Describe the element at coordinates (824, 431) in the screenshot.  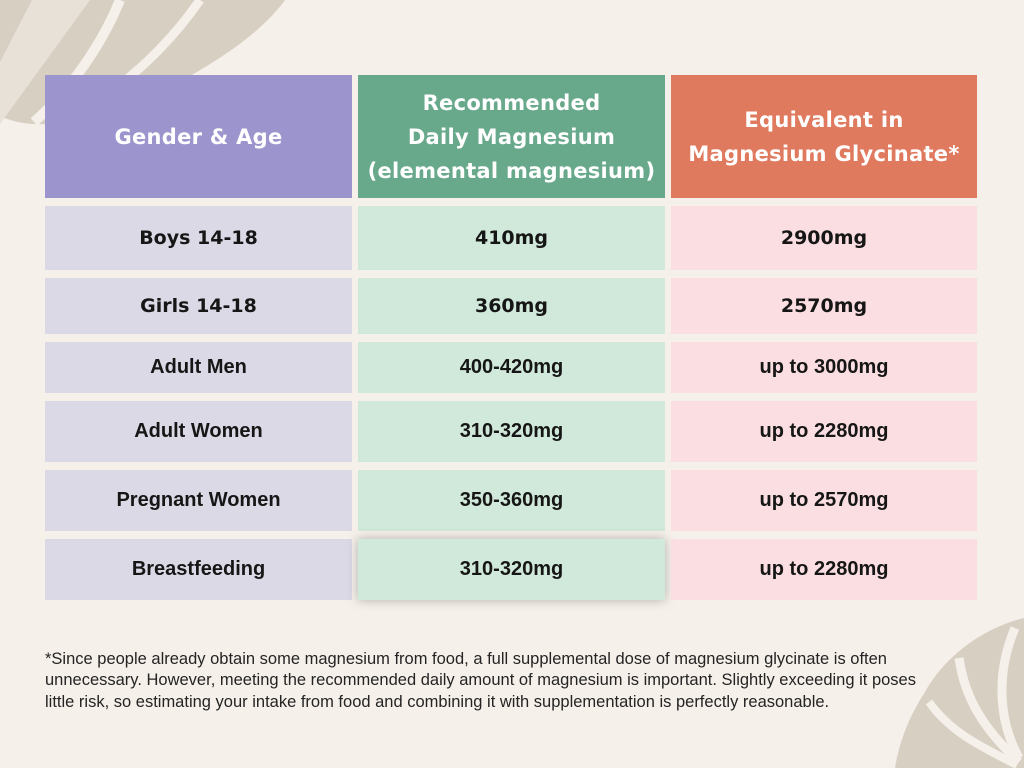
I see `cell-adult-women-glycinate: up to 2280mg` at that location.